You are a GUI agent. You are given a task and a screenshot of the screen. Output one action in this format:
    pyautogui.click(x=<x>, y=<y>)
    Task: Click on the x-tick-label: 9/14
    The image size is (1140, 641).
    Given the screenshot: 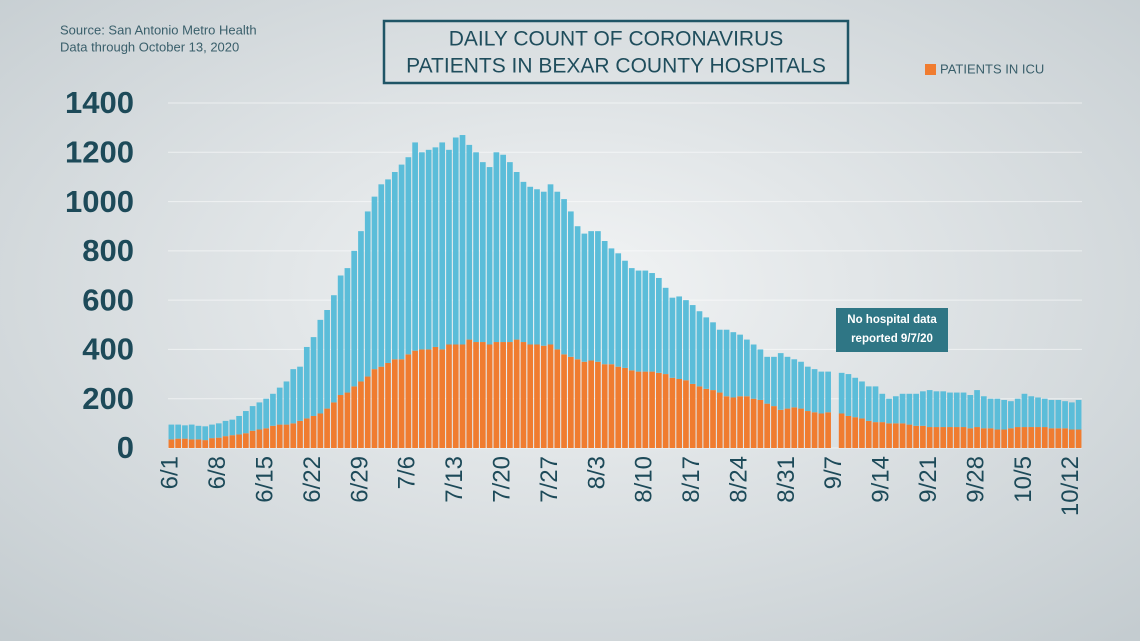 What is the action you would take?
    pyautogui.click(x=881, y=479)
    